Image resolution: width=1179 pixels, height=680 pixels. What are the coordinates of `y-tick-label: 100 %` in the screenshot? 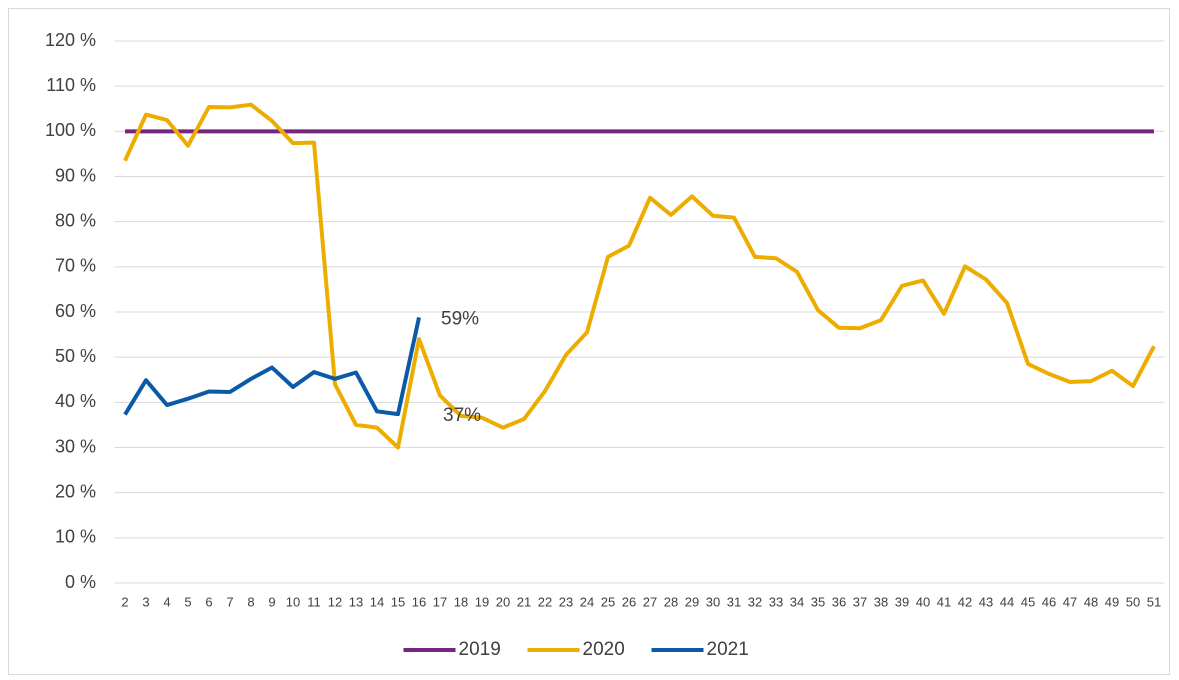 It's located at (70, 130).